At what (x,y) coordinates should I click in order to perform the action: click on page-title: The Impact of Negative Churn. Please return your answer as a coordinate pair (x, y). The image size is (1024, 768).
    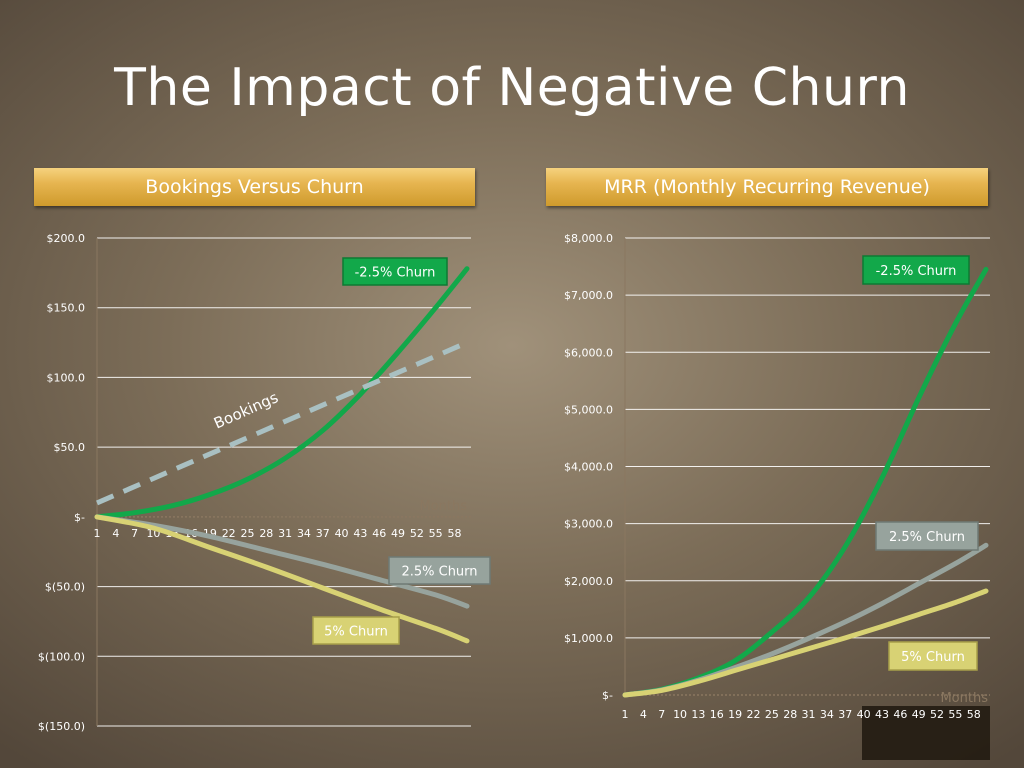
    Looking at the image, I should click on (512, 88).